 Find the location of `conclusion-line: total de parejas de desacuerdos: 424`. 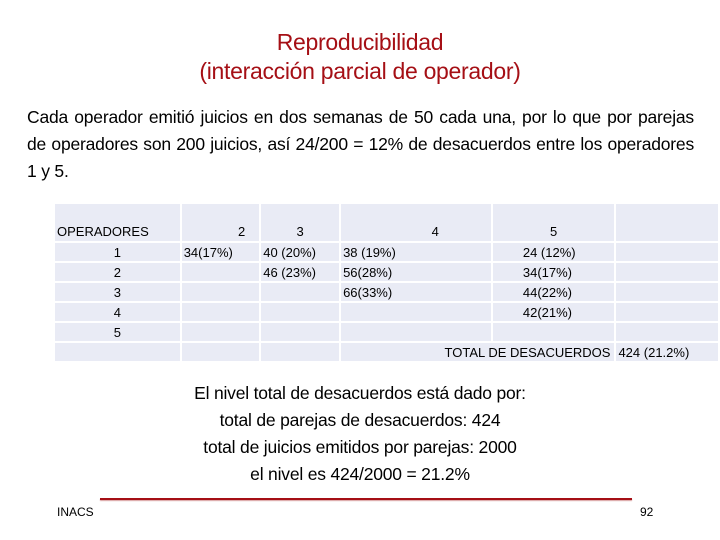

conclusion-line: total de parejas de desacuerdos: 424 is located at coordinates (360, 420).